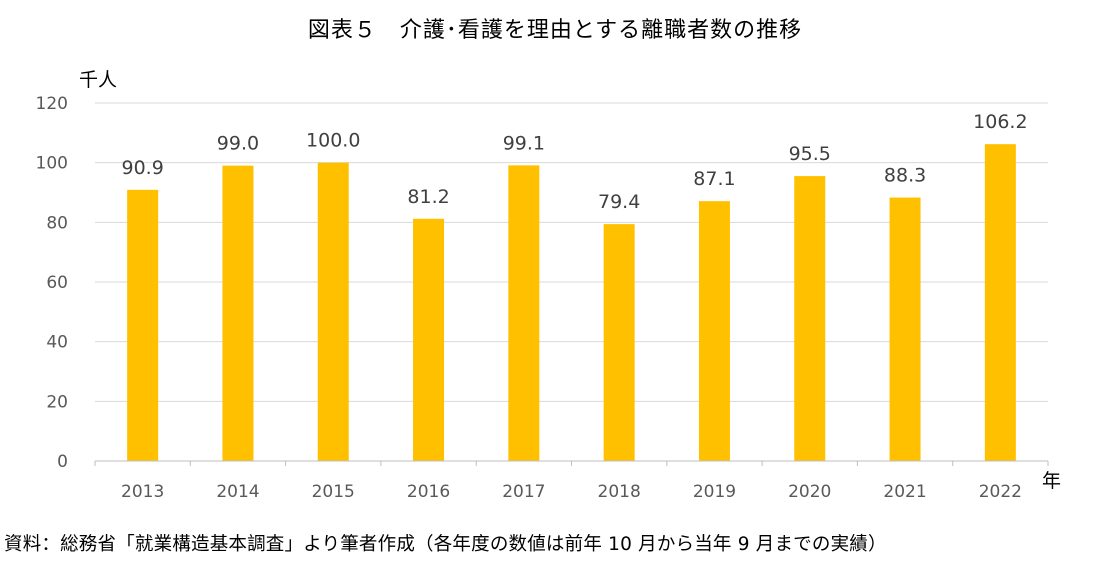  Describe the element at coordinates (333, 141) in the screenshot. I see `data-label: 100.0` at that location.